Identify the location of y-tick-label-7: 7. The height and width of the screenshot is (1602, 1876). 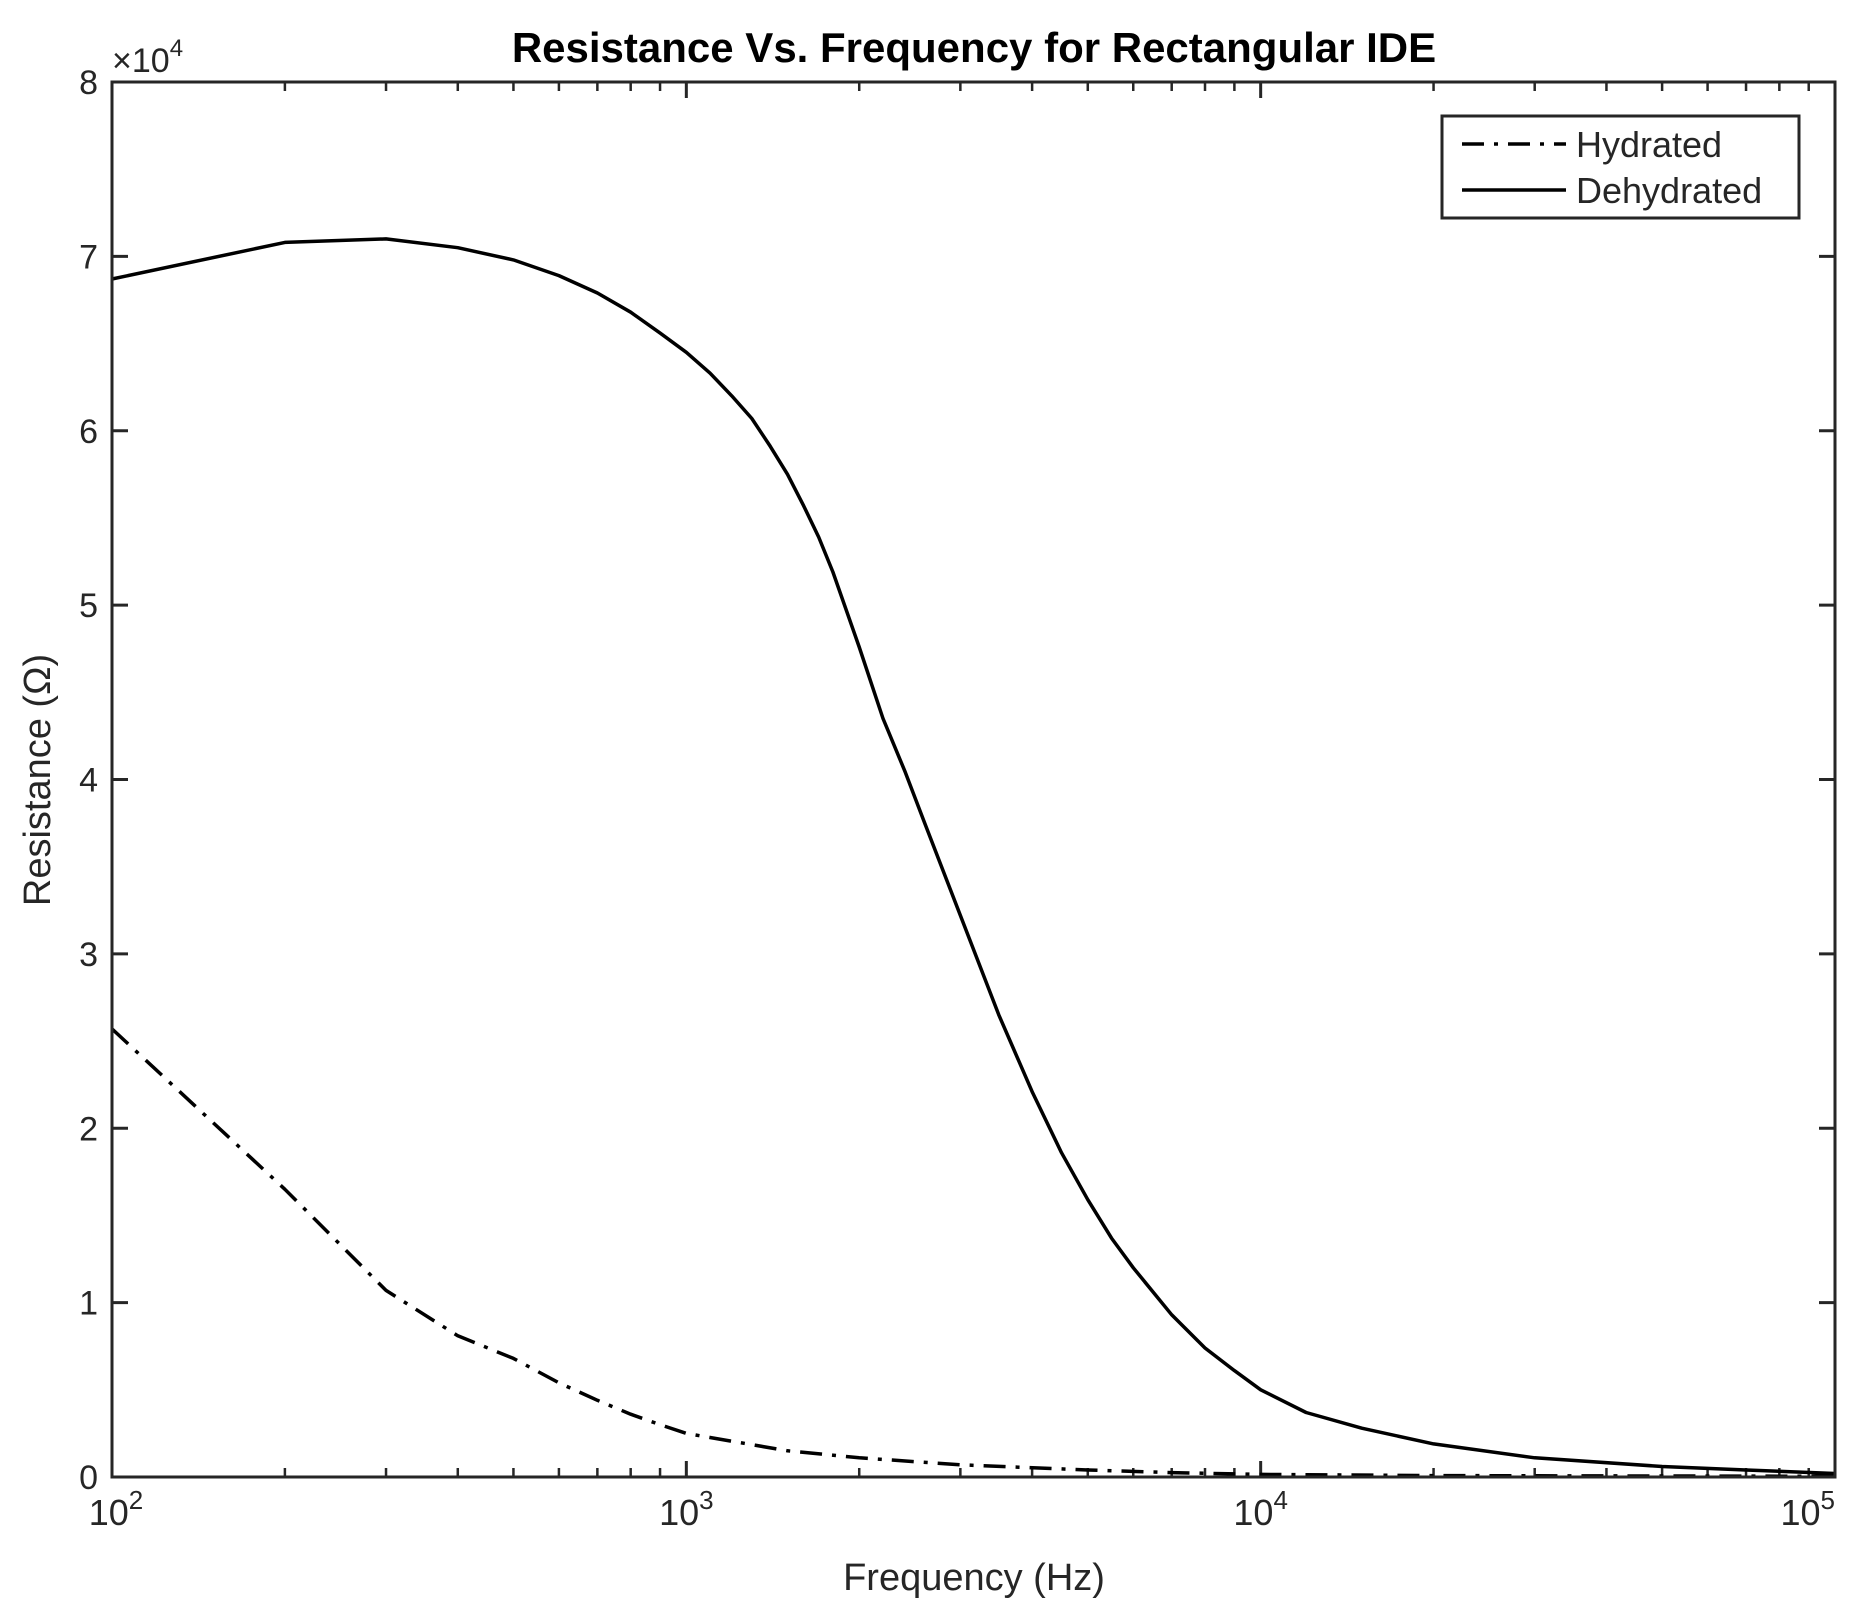
(88, 257).